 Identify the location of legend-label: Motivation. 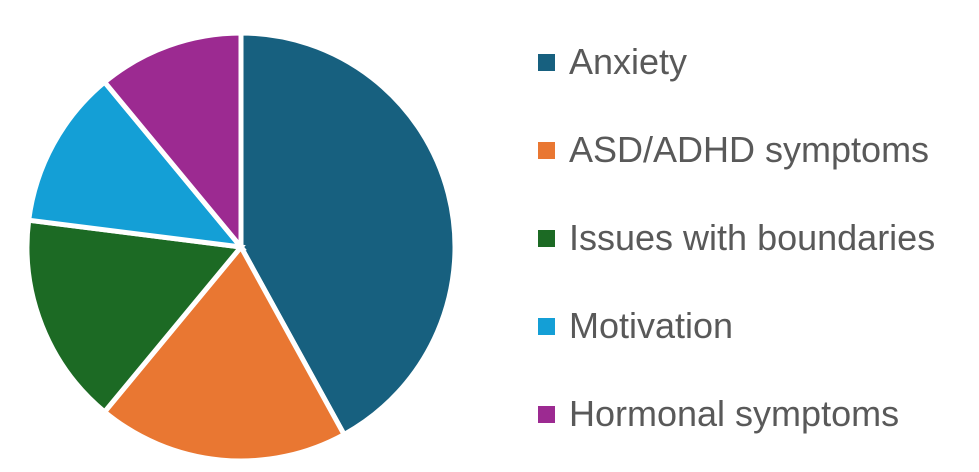
(651, 325).